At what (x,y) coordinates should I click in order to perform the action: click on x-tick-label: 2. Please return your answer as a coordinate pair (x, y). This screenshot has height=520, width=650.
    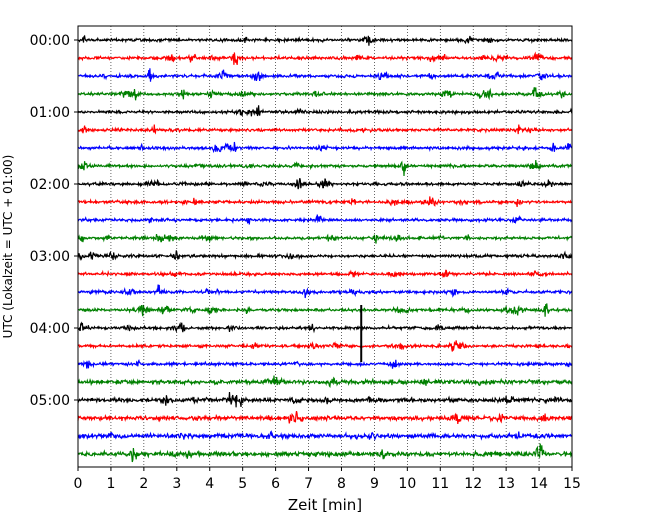
    Looking at the image, I should click on (143, 484).